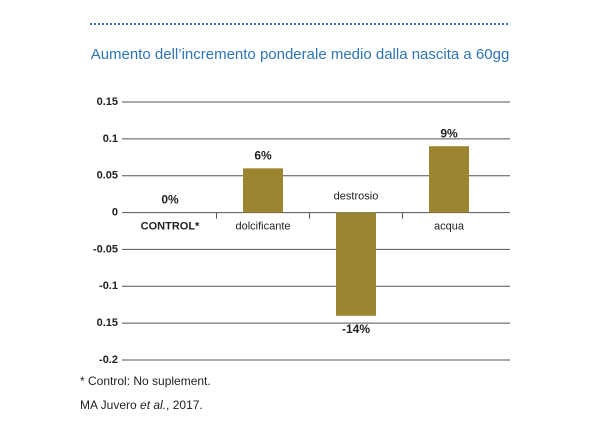 This screenshot has height=442, width=600. I want to click on x-tick-label: acqua, so click(449, 226).